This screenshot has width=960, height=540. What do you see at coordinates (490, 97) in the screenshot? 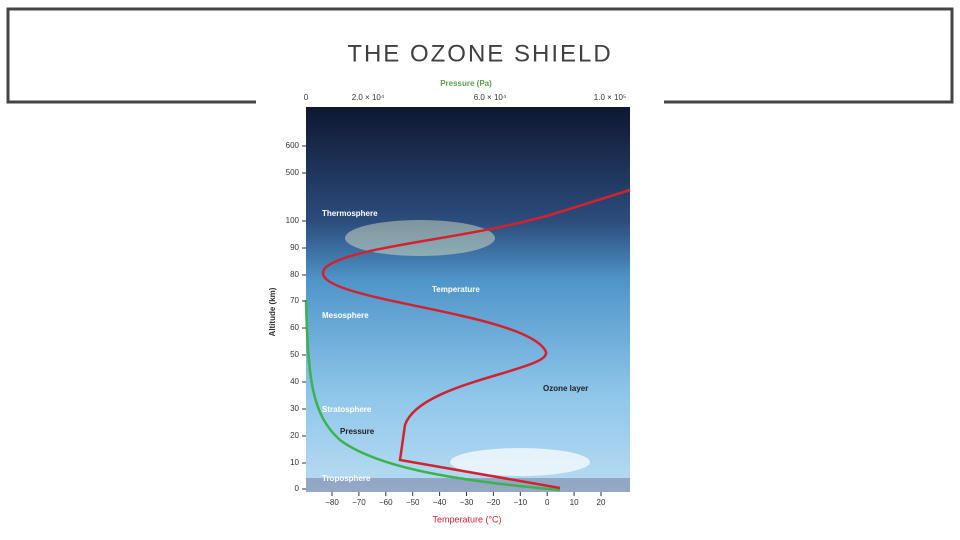
I see `pressure-tick-label: 6.0 × 10⁴` at bounding box center [490, 97].